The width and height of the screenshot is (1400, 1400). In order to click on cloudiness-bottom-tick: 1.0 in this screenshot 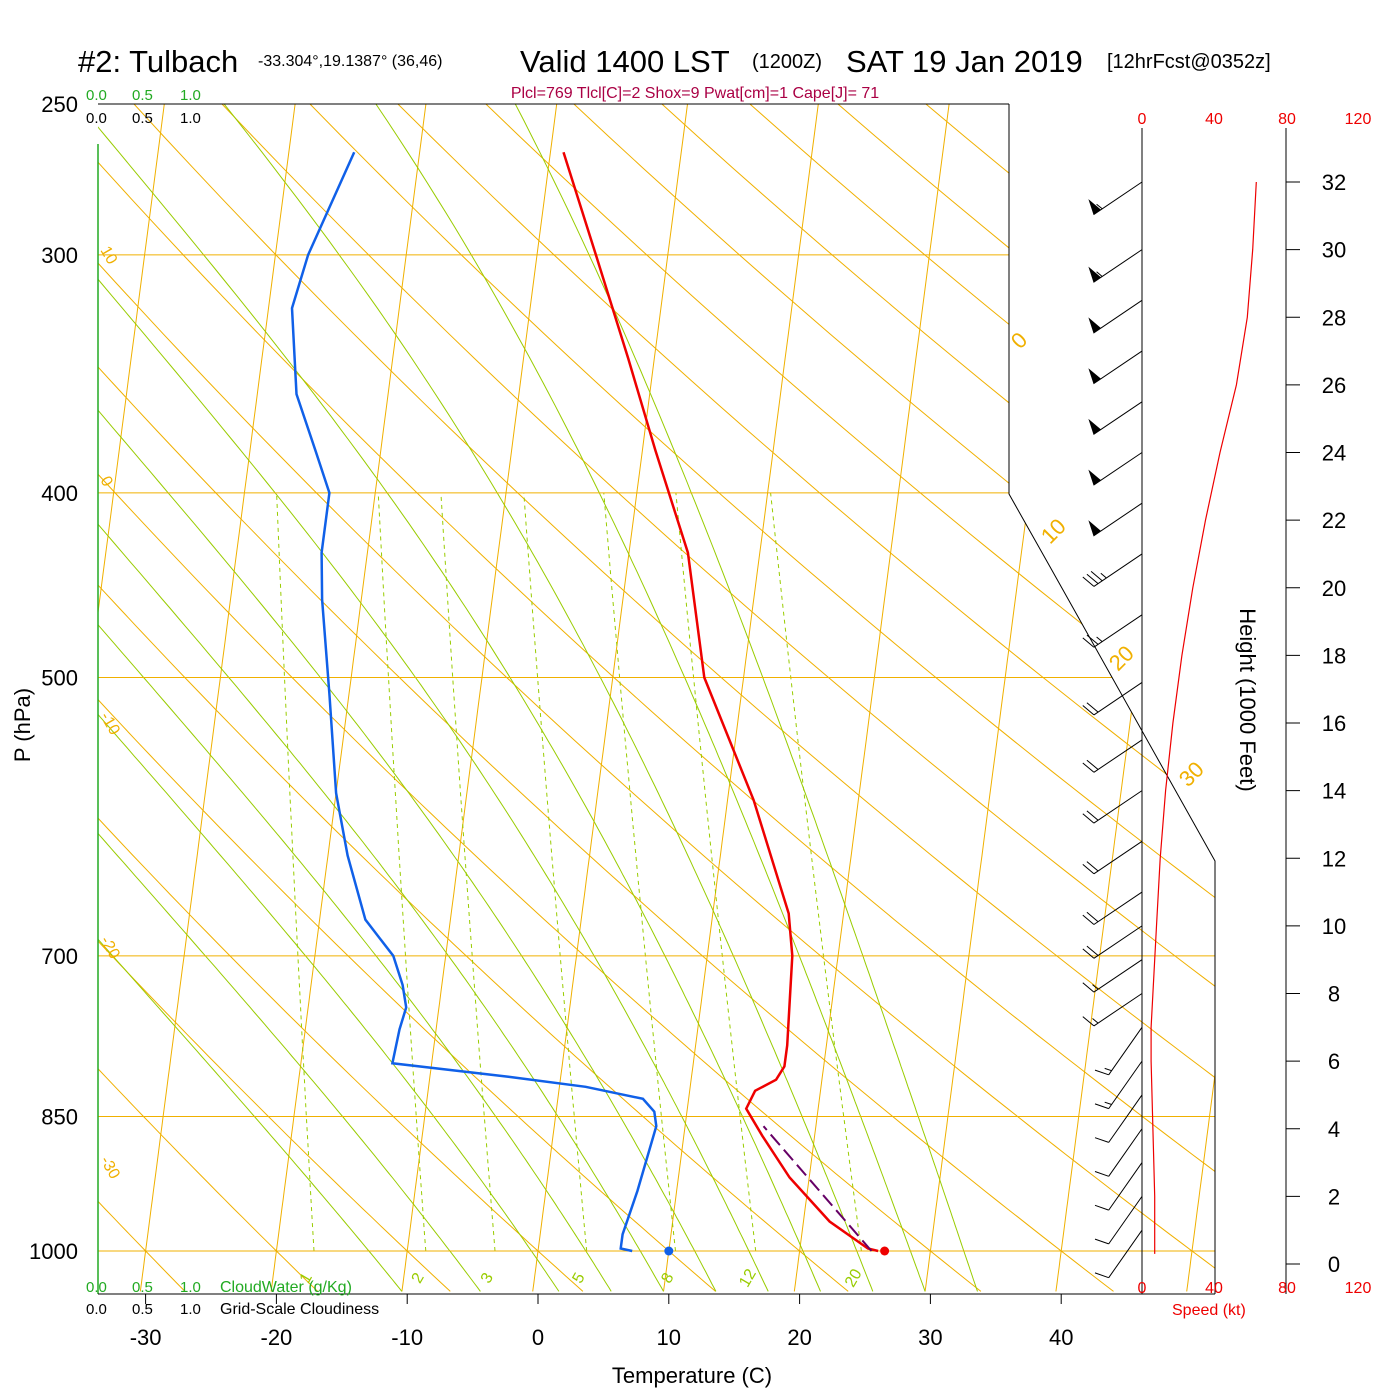, I will do `click(190, 1309)`.